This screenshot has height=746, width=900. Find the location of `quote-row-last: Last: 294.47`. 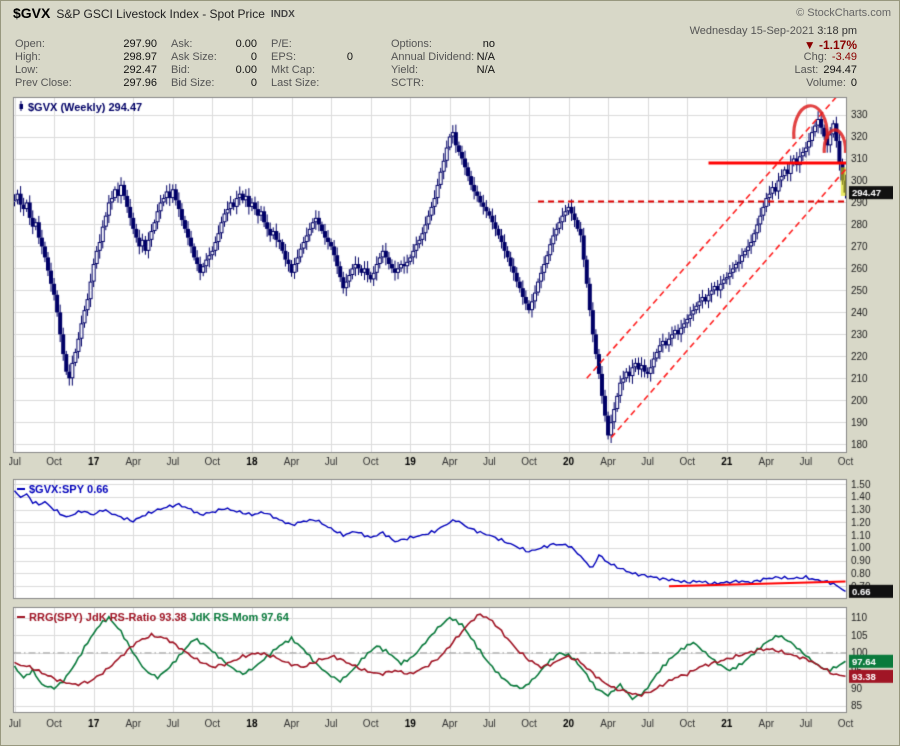

quote-row-last: Last: 294.47 is located at coordinates (773, 70).